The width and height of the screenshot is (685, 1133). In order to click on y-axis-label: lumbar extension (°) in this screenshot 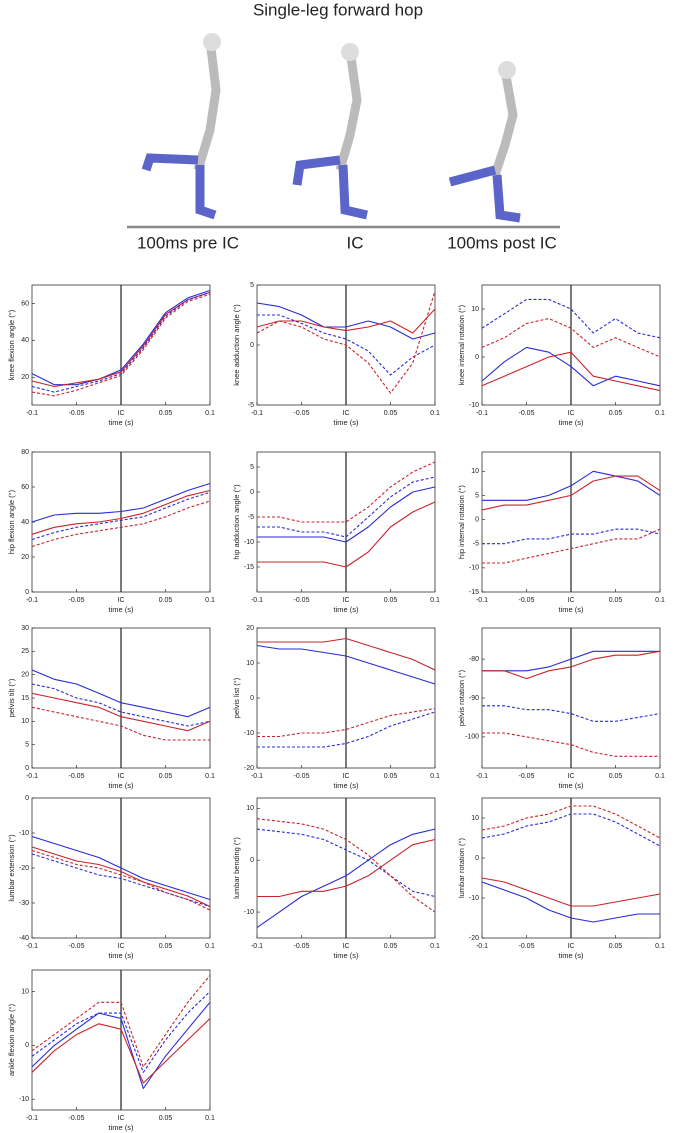, I will do `click(11, 868)`.